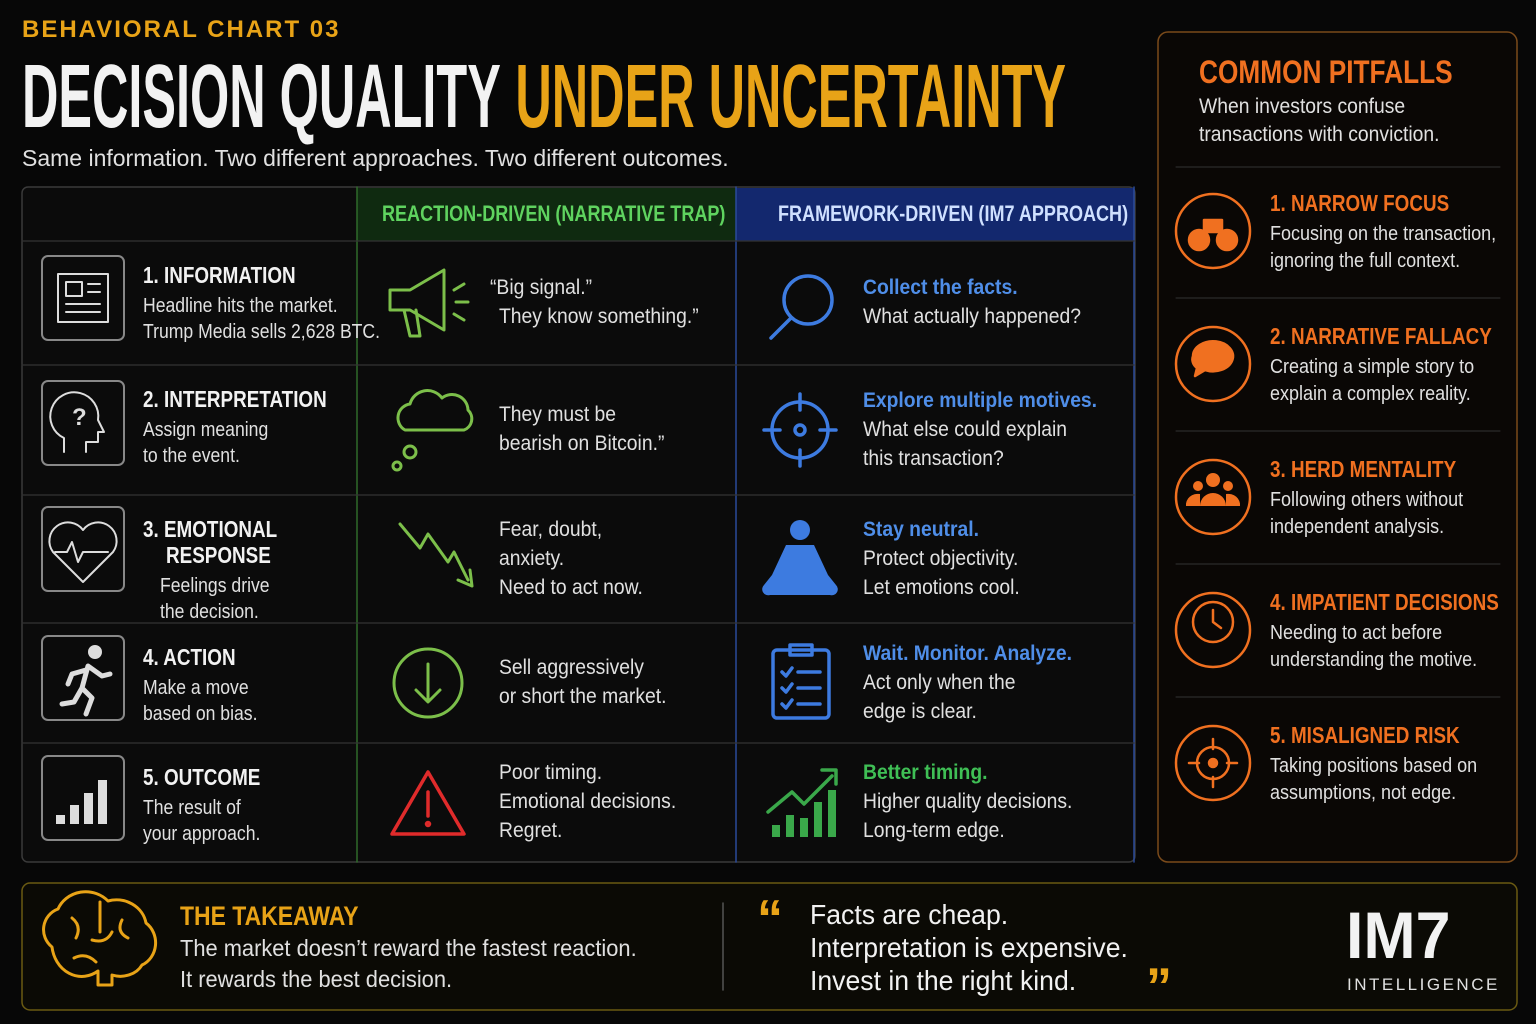 The width and height of the screenshot is (1536, 1024). What do you see at coordinates (83, 548) in the screenshot?
I see `stage-icons: ?` at bounding box center [83, 548].